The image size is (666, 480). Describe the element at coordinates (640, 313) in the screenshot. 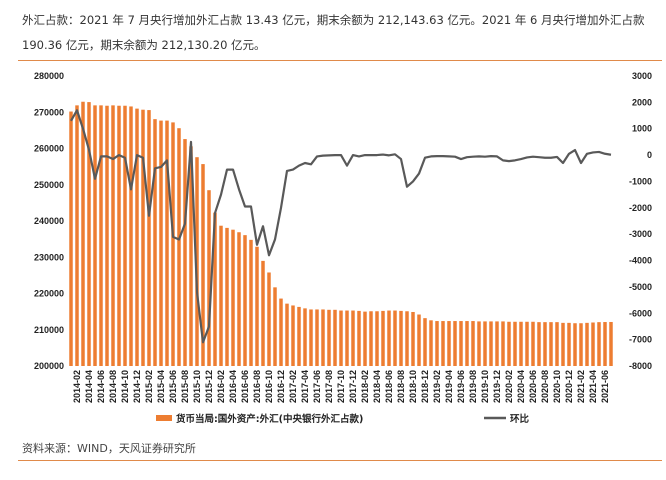

I see `y-right-tick-label: -6000` at that location.